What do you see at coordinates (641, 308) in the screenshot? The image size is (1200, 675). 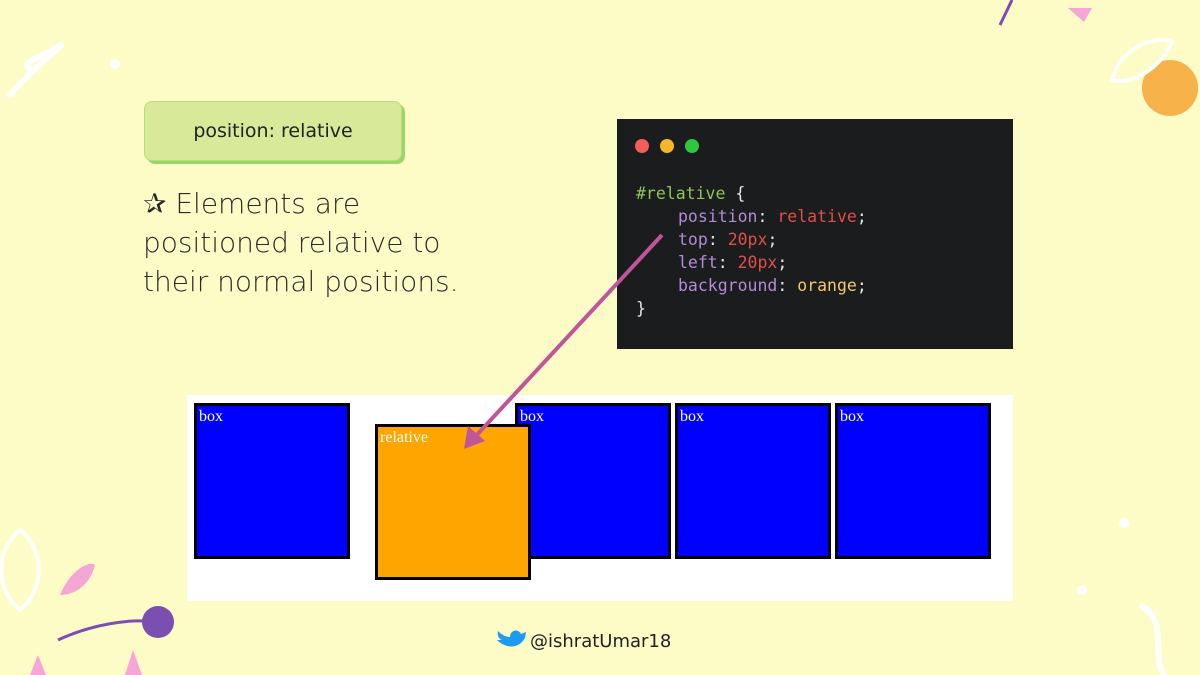 I see `code-token: }` at bounding box center [641, 308].